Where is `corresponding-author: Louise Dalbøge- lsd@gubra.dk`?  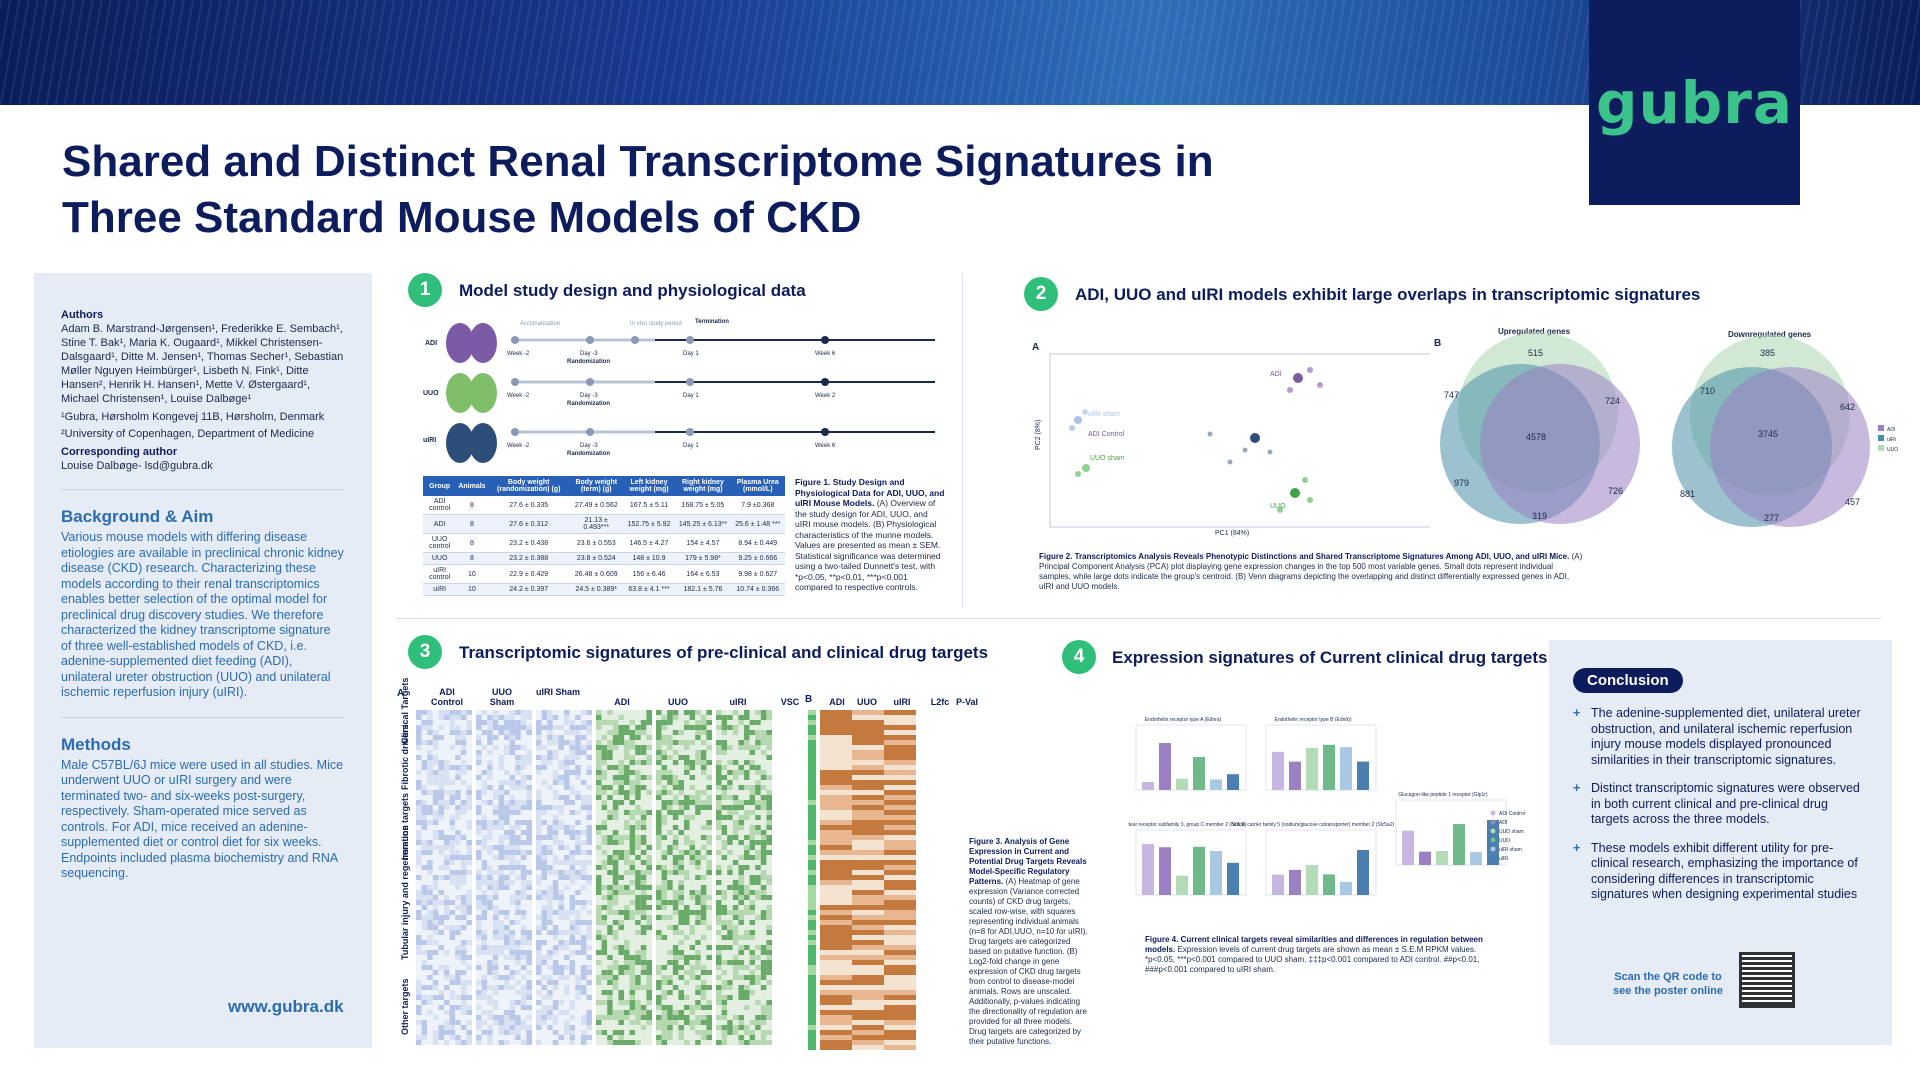
corresponding-author: Louise Dalbøge- lsd@gubra.dk is located at coordinates (137, 466).